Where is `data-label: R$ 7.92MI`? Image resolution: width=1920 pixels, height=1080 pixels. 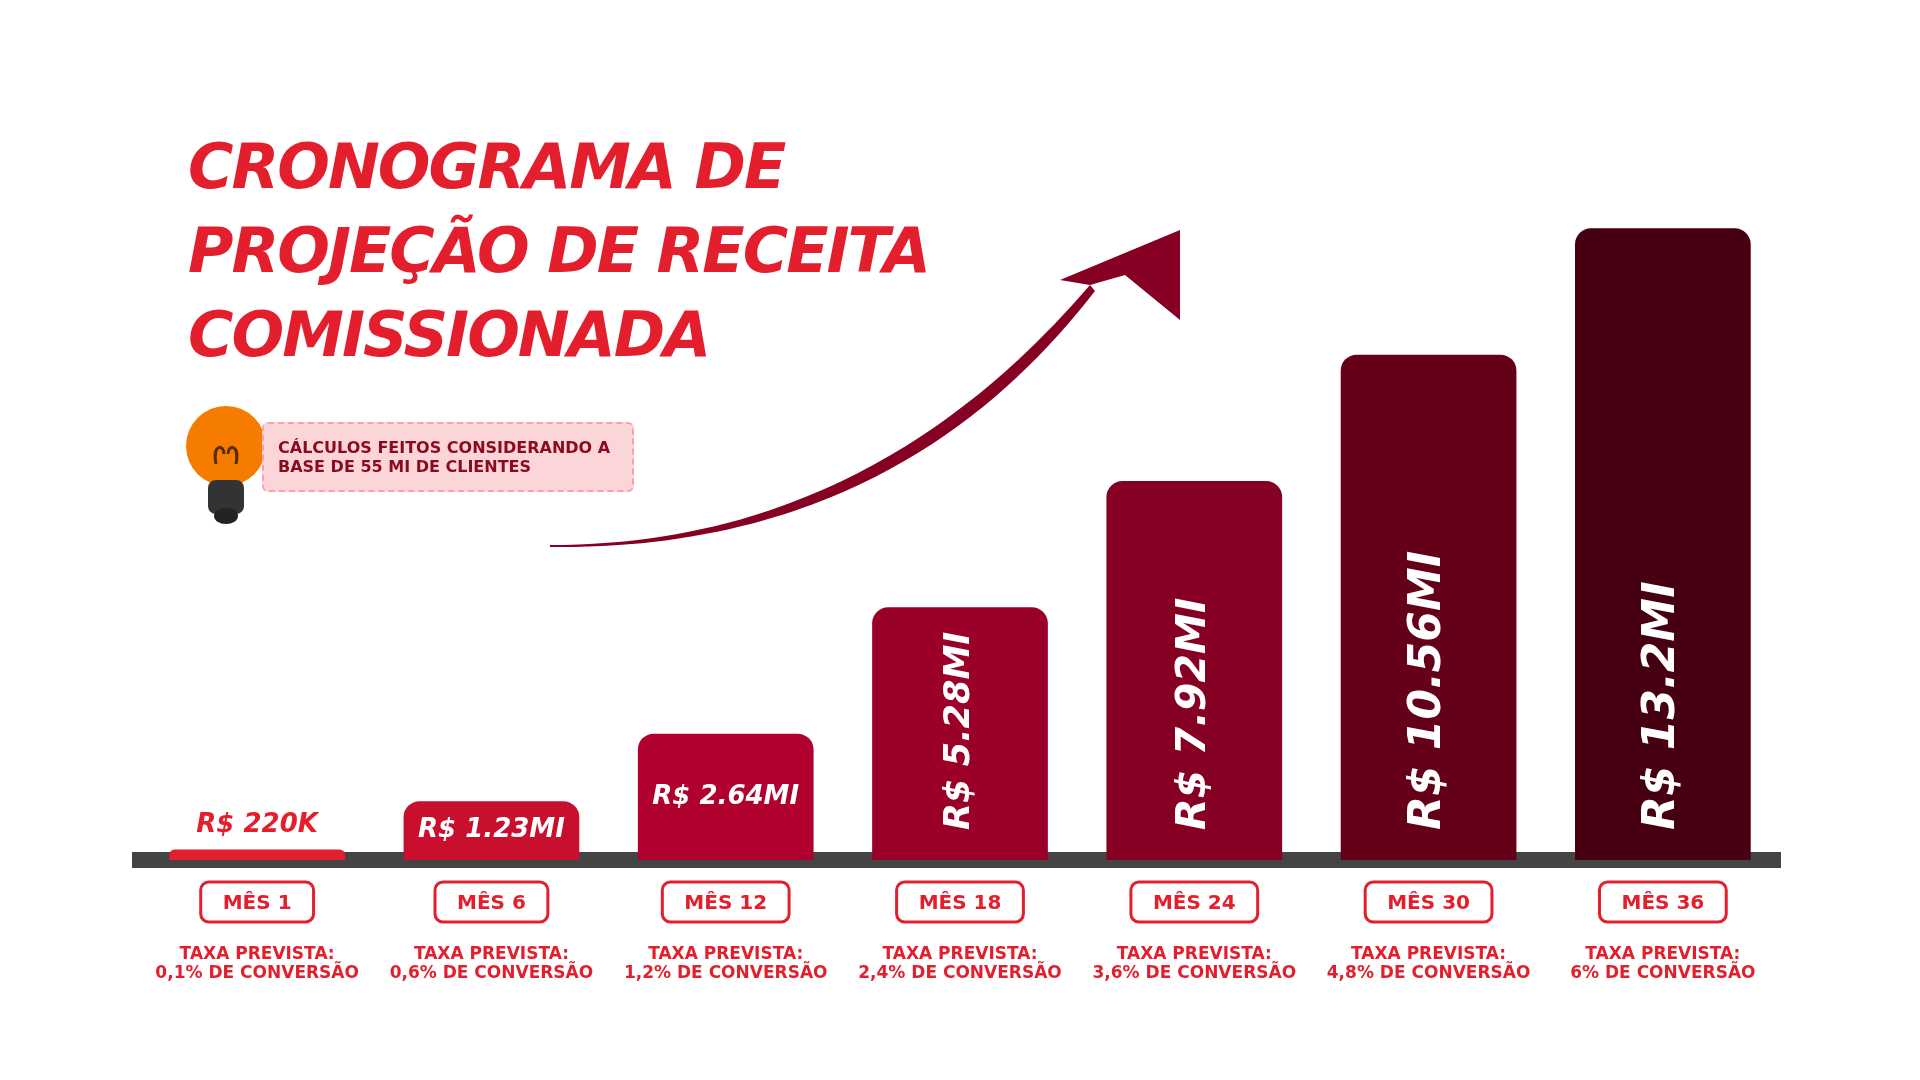 data-label: R$ 7.92MI is located at coordinates (1190, 713).